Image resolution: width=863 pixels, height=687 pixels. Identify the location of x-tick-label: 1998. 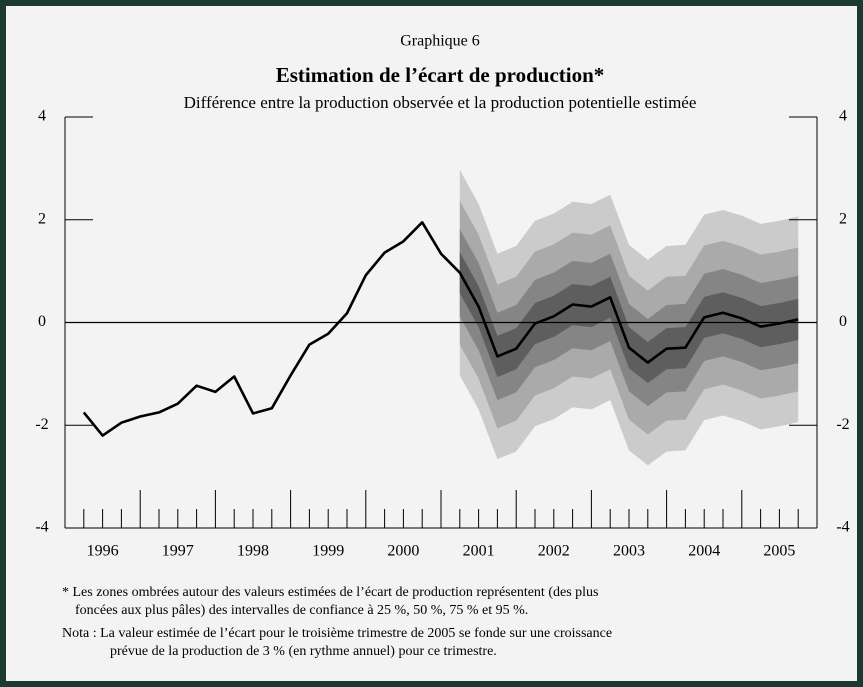
(253, 551).